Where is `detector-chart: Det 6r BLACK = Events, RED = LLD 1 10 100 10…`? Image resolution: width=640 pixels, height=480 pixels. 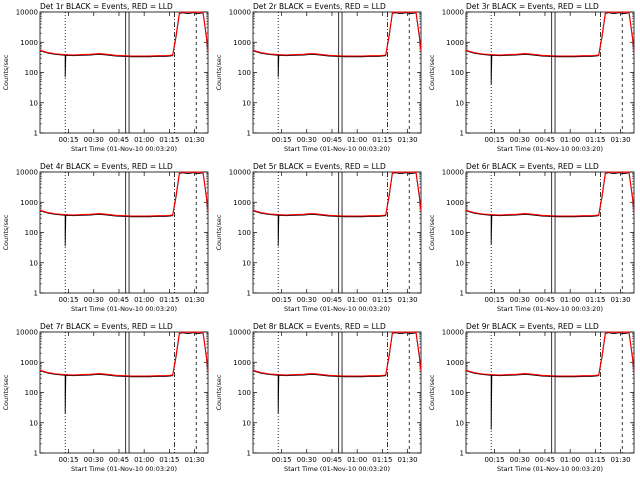
detector-chart: Det 6r BLACK = Events, RED = LLD 1 10 100 10… is located at coordinates (531, 237).